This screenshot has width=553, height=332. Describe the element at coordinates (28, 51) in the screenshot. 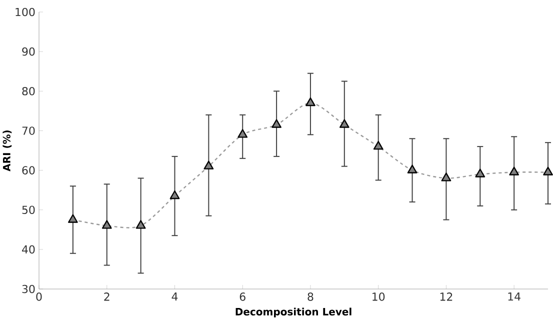

I see `y-tick-label: 90` at that location.